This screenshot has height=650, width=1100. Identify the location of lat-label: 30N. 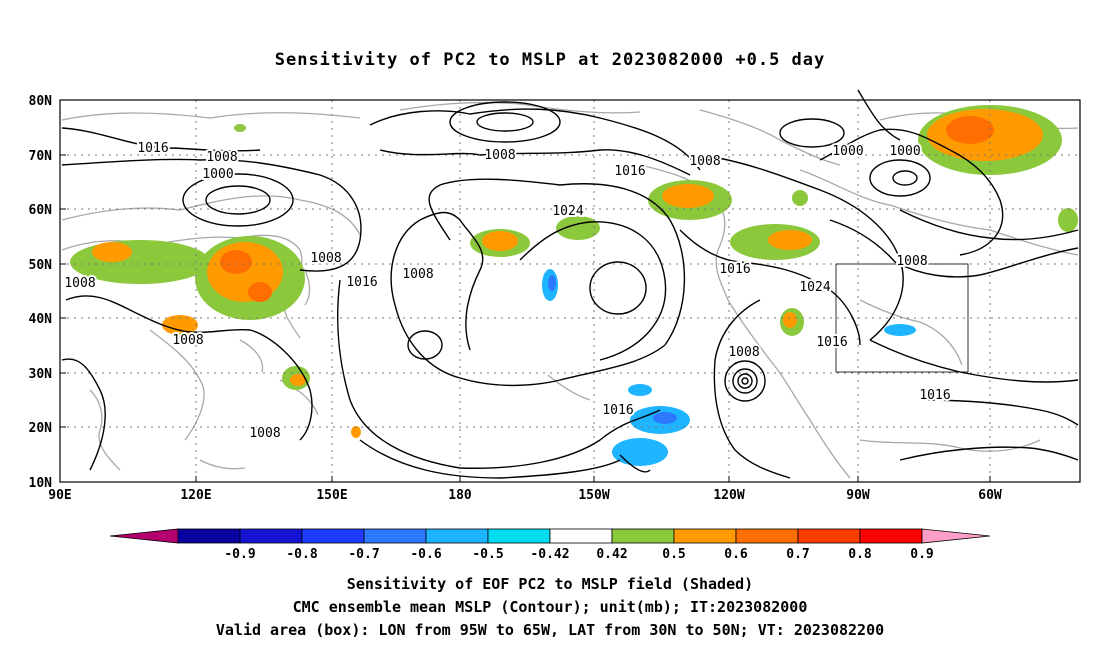
(41, 374).